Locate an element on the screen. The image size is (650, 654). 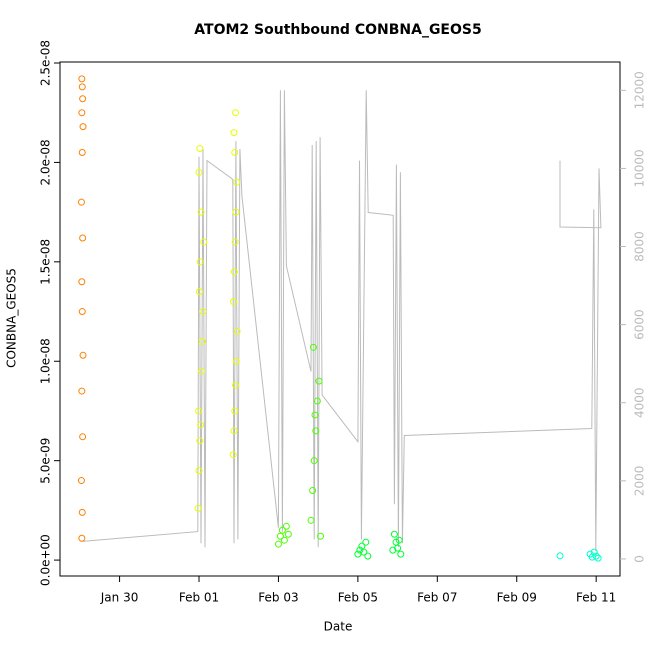
y-tick-label: 1.0e-08 is located at coordinates (46, 361).